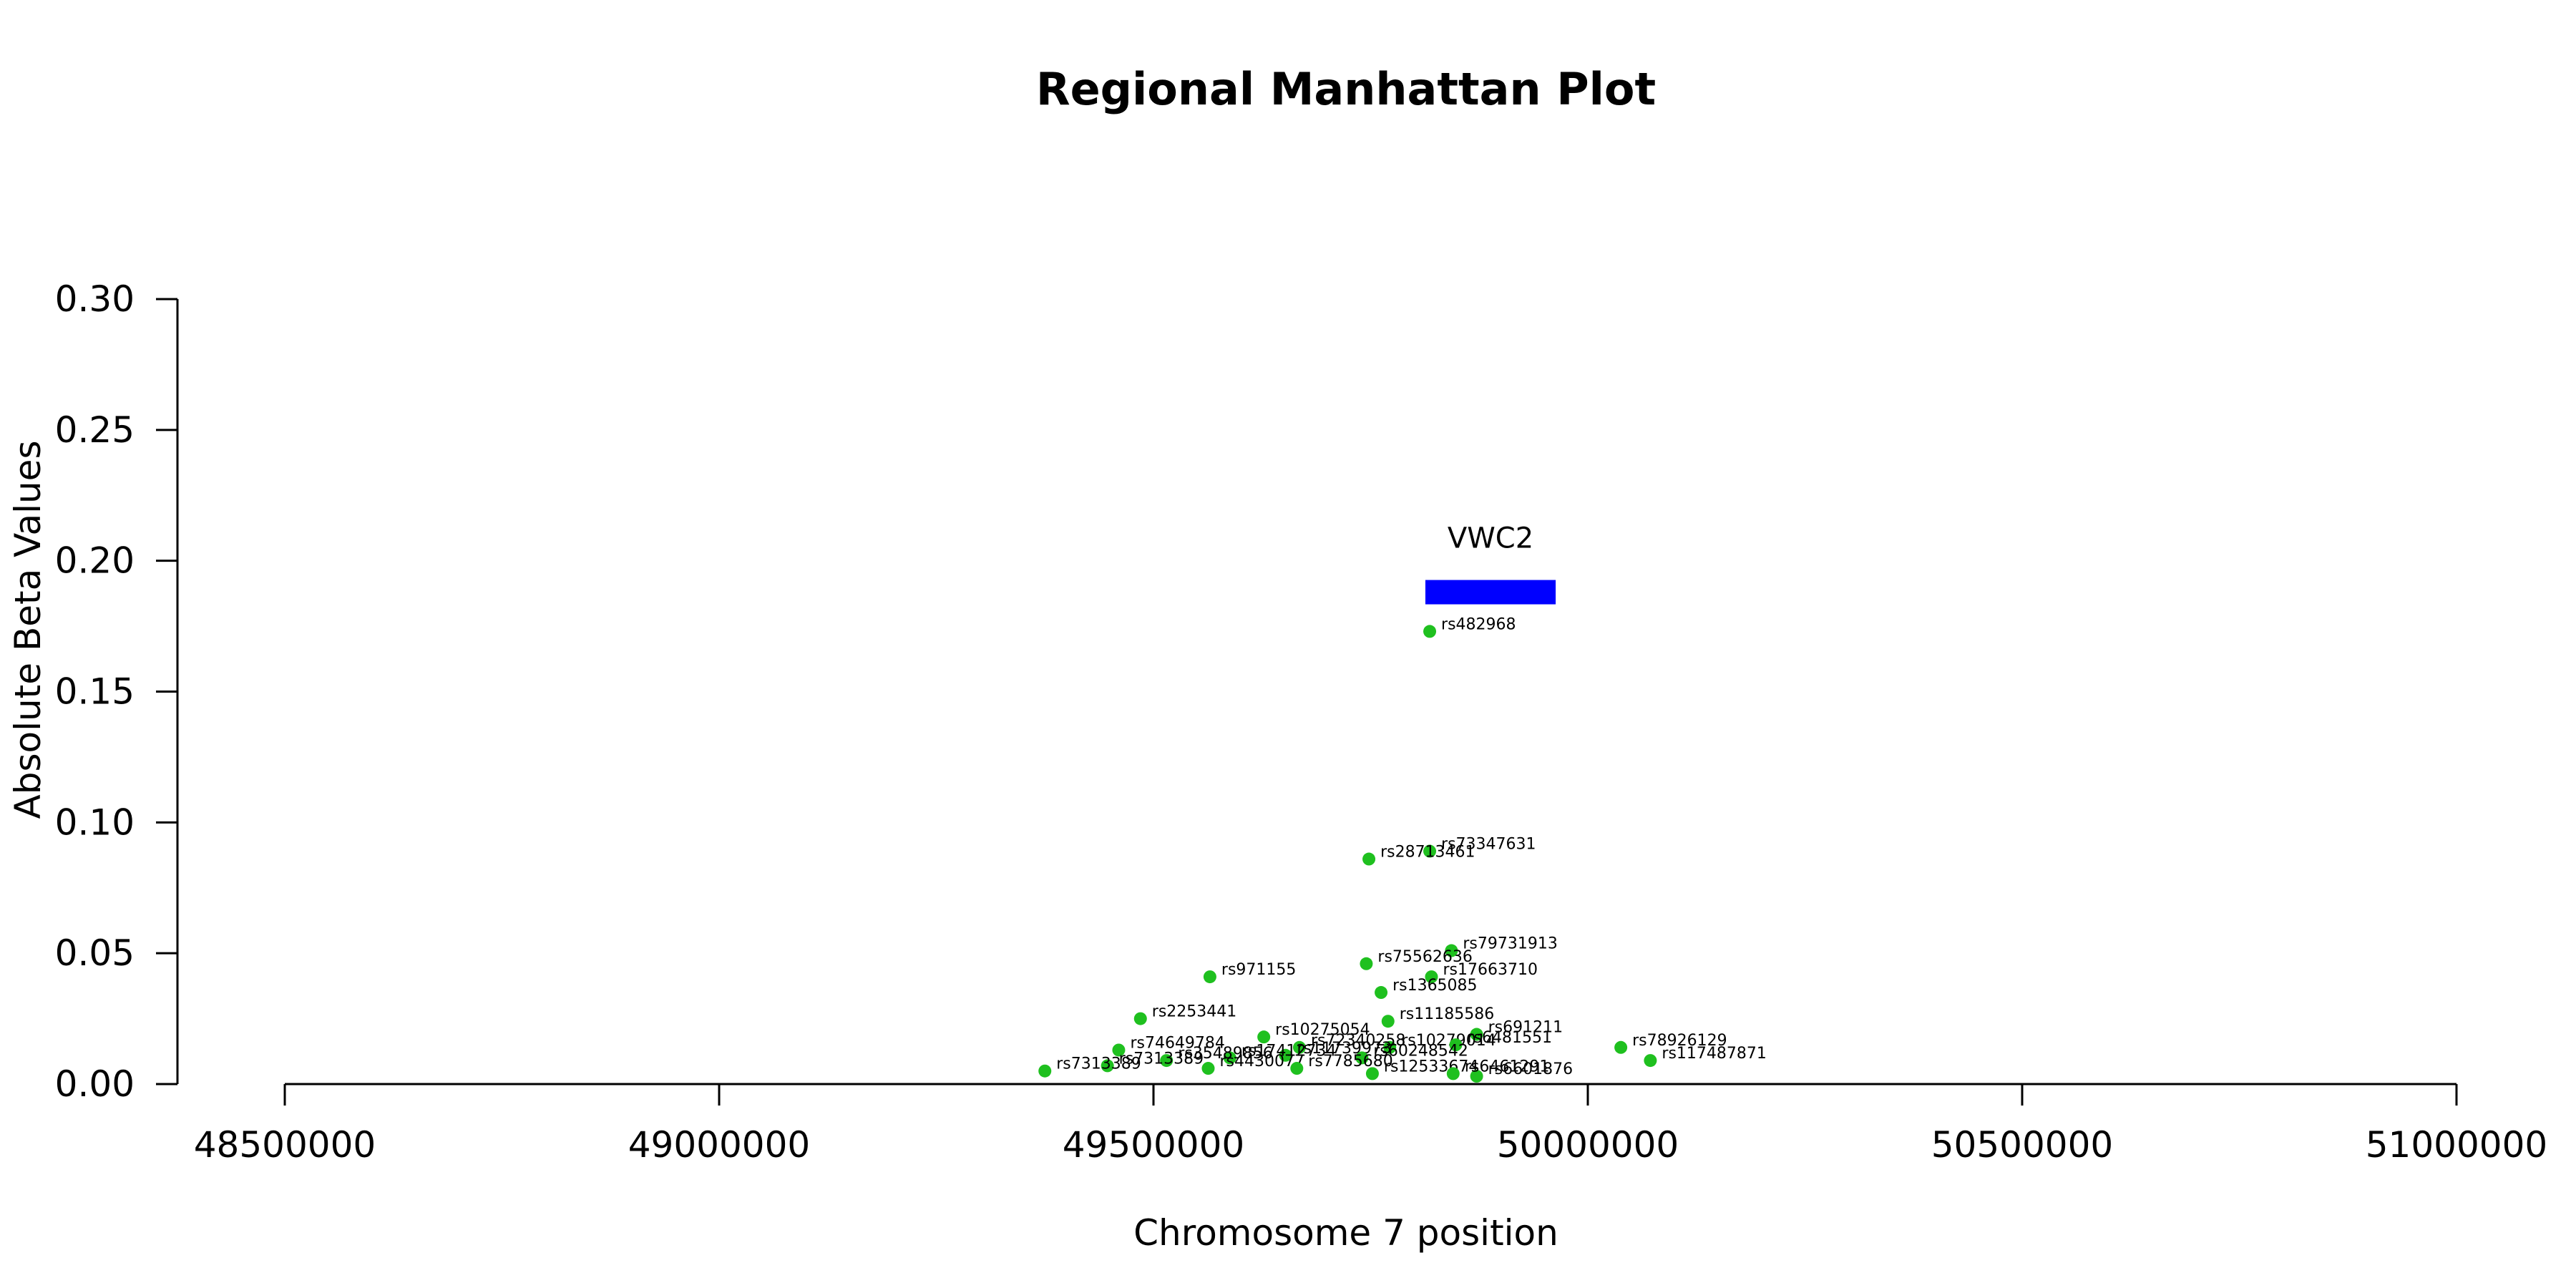 The image size is (2576, 1288). Describe the element at coordinates (1478, 624) in the screenshot. I see `snp-label: rs482968` at that location.